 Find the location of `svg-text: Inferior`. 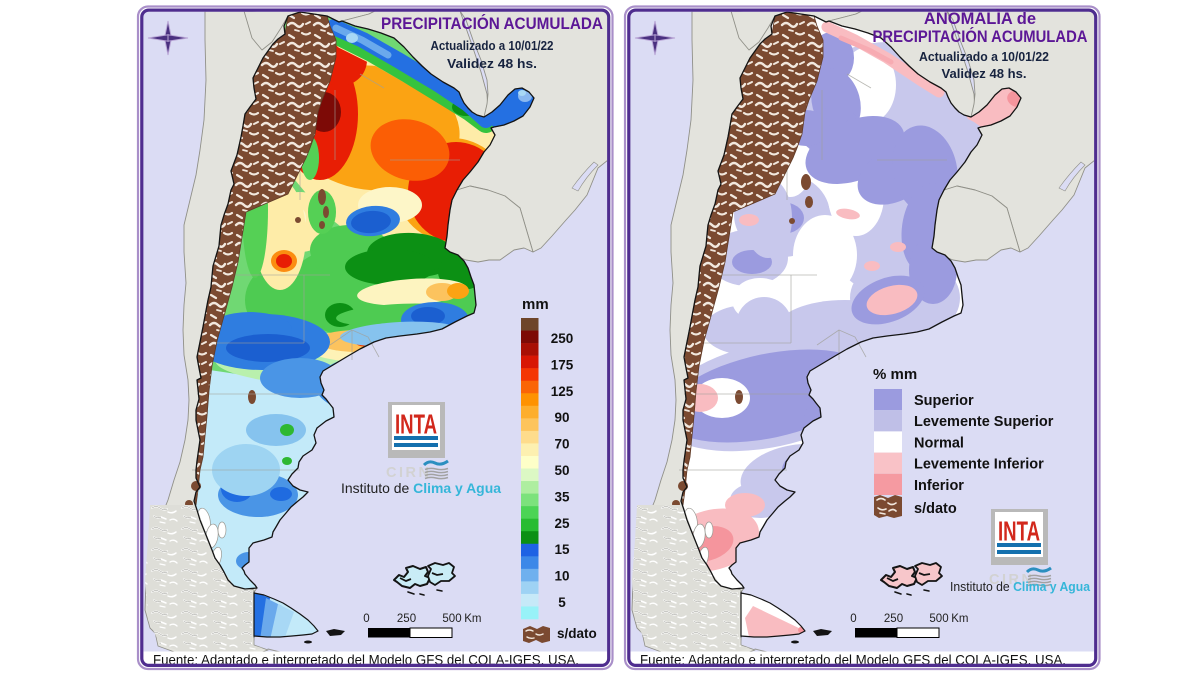

svg-text: Inferior is located at coordinates (939, 486).